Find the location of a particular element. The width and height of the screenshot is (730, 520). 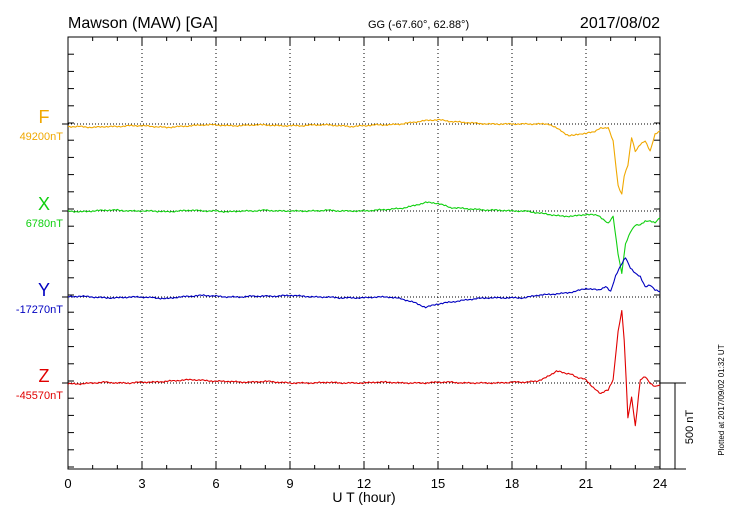

x-tick-label-24: 24 is located at coordinates (660, 483).